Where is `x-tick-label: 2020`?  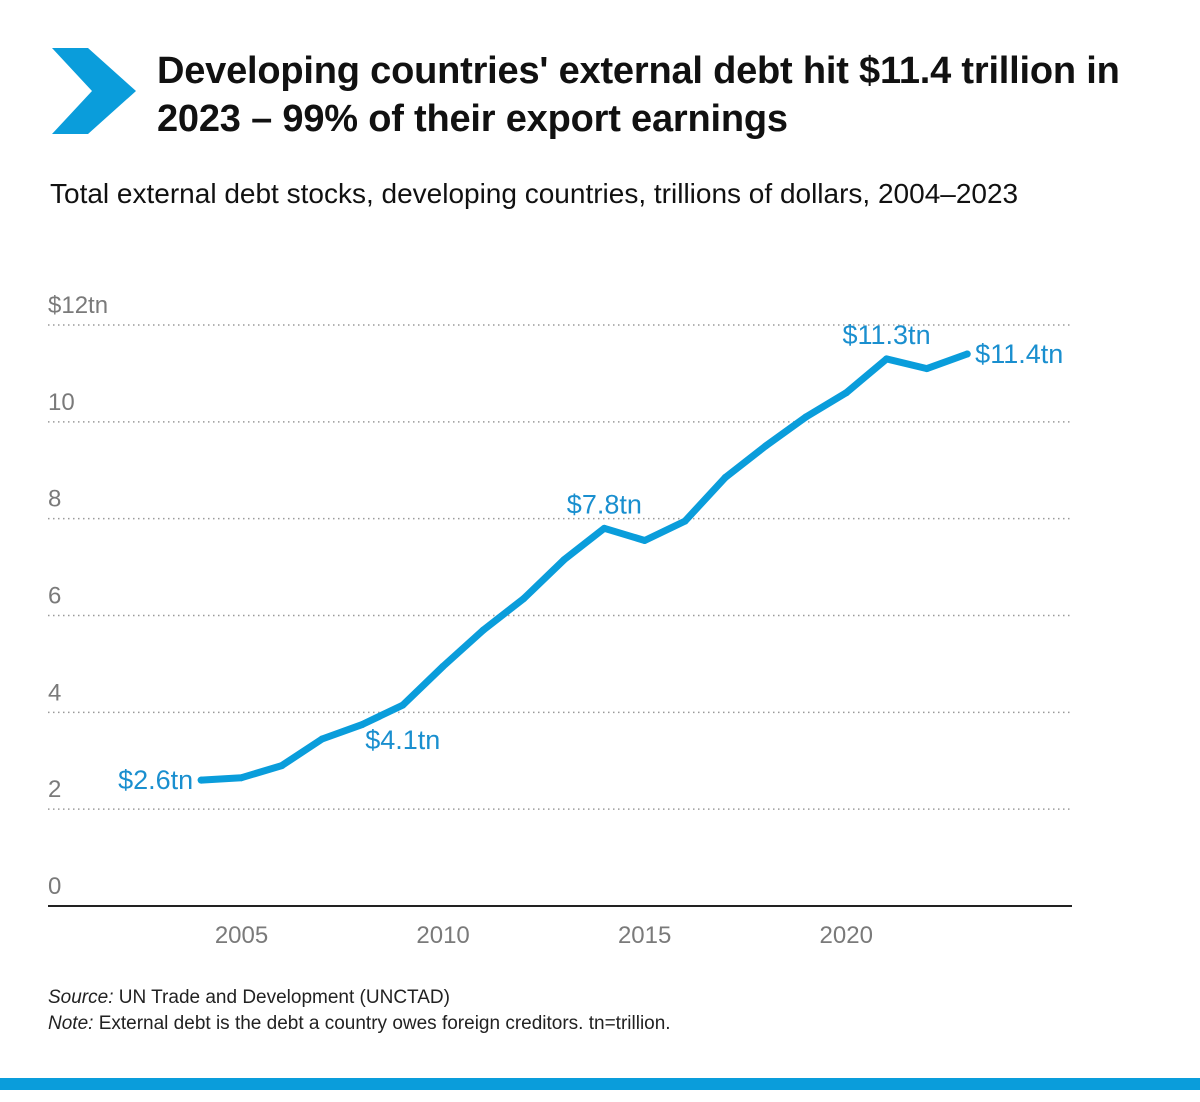
x-tick-label: 2020 is located at coordinates (846, 935).